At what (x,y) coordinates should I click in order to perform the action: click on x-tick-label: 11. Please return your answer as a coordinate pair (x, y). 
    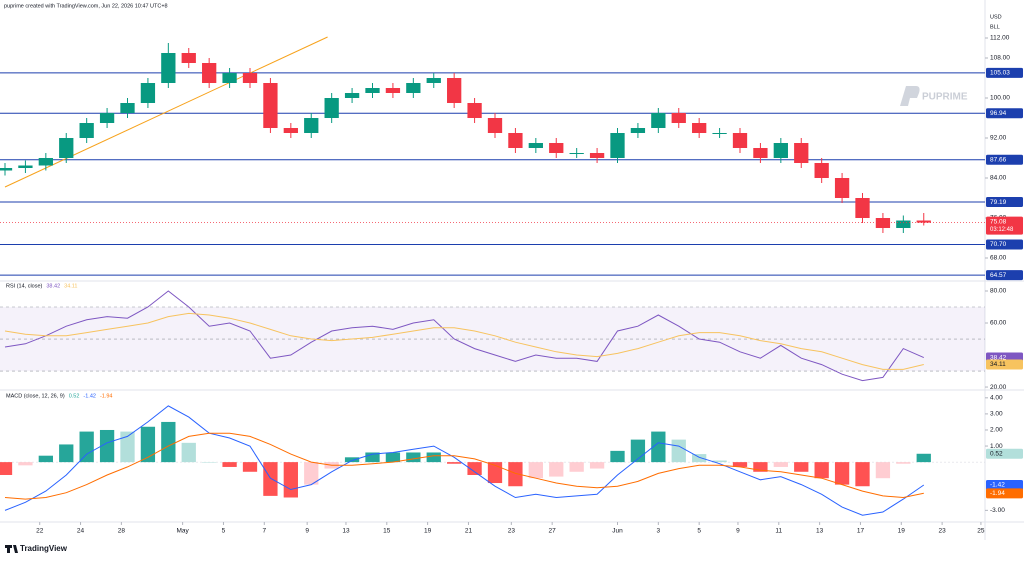
    Looking at the image, I should click on (778, 531).